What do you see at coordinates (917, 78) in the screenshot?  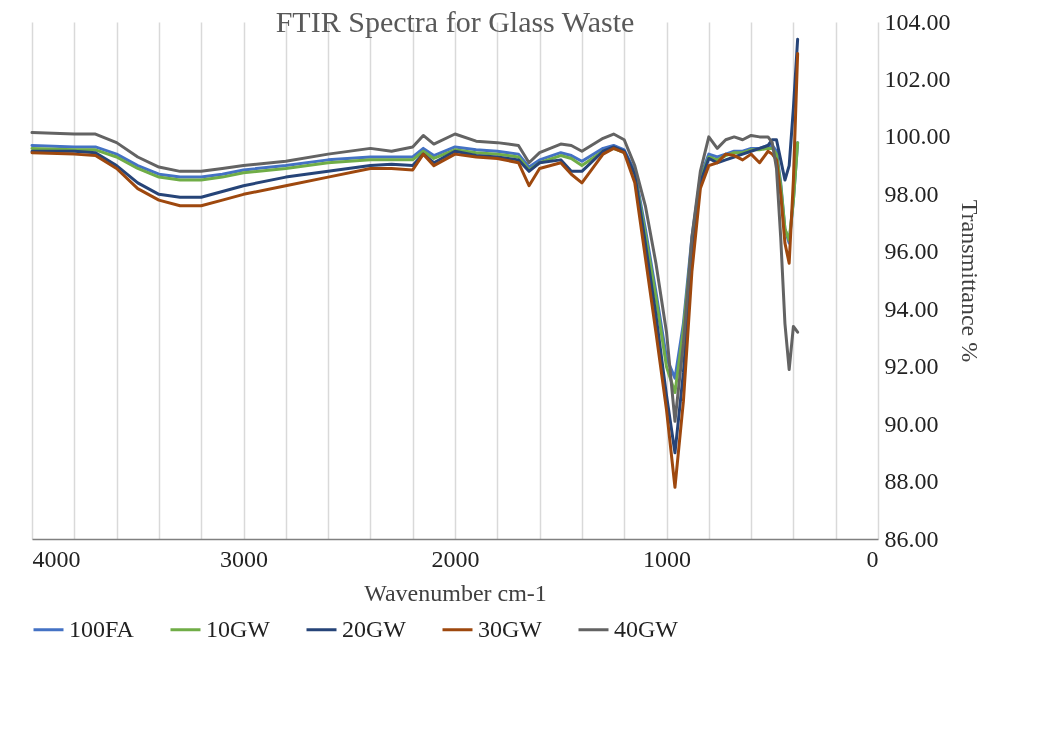 I see `y-tick-label: 102.00` at bounding box center [917, 78].